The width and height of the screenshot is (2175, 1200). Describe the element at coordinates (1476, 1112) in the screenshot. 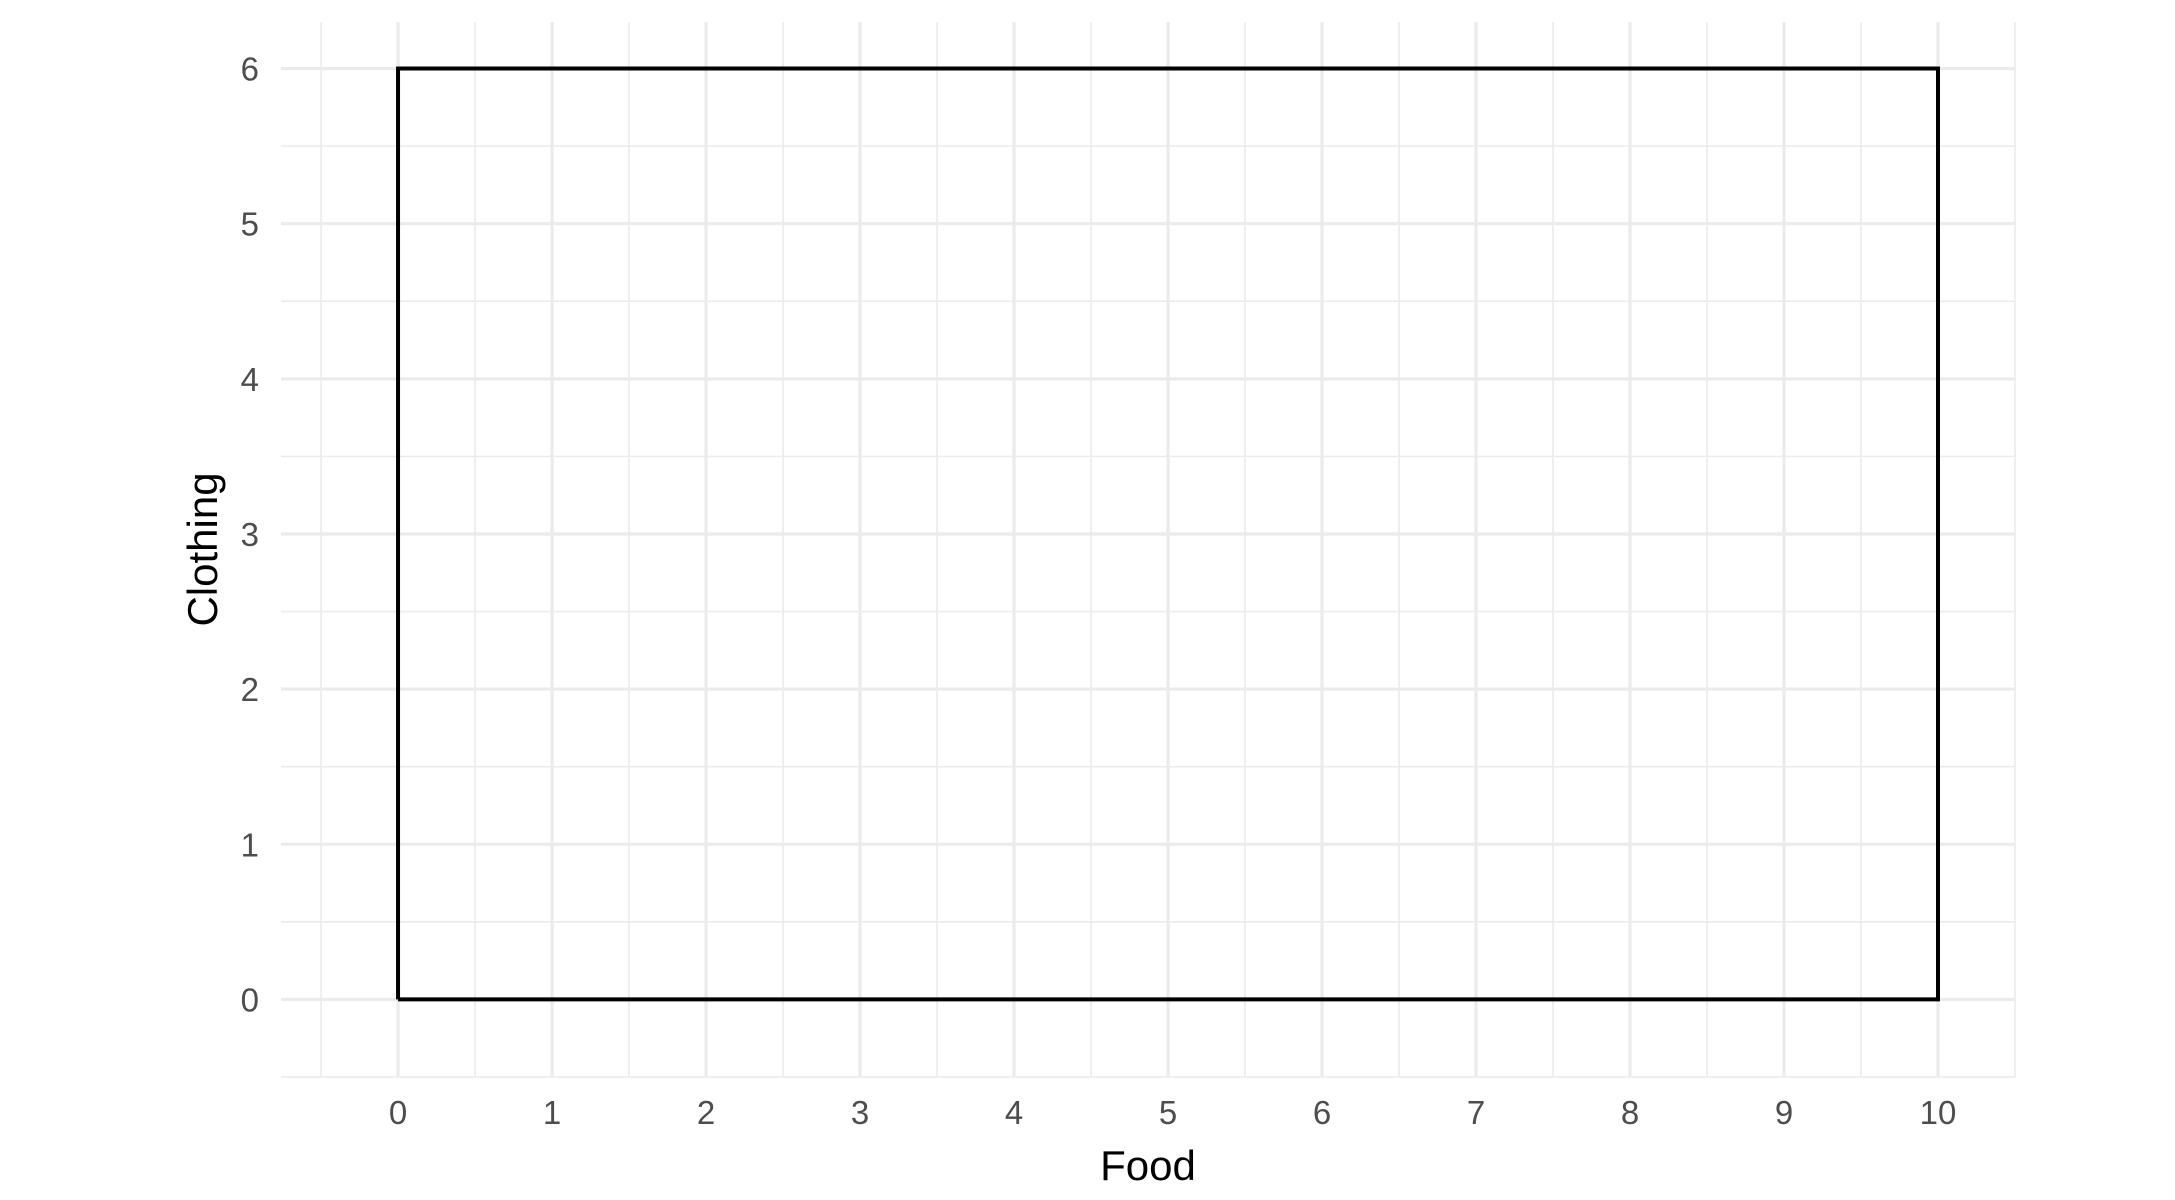

I see `x-tick-label: 7` at that location.